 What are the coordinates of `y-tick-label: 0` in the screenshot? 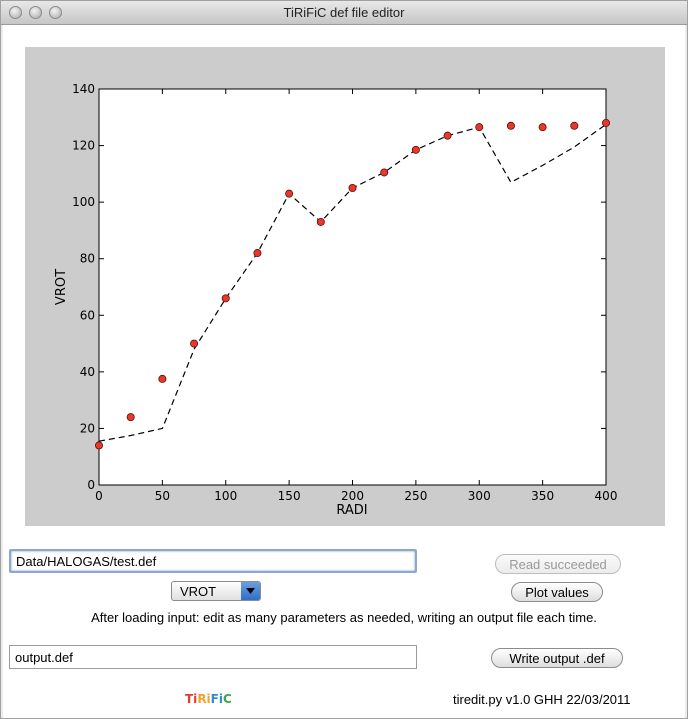 It's located at (91, 485).